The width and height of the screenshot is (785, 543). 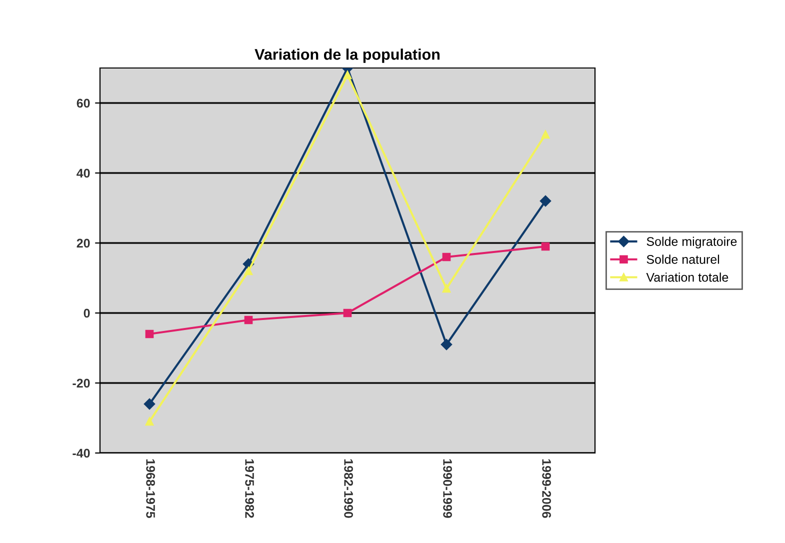 I want to click on legend-label: Variation totale, so click(x=687, y=277).